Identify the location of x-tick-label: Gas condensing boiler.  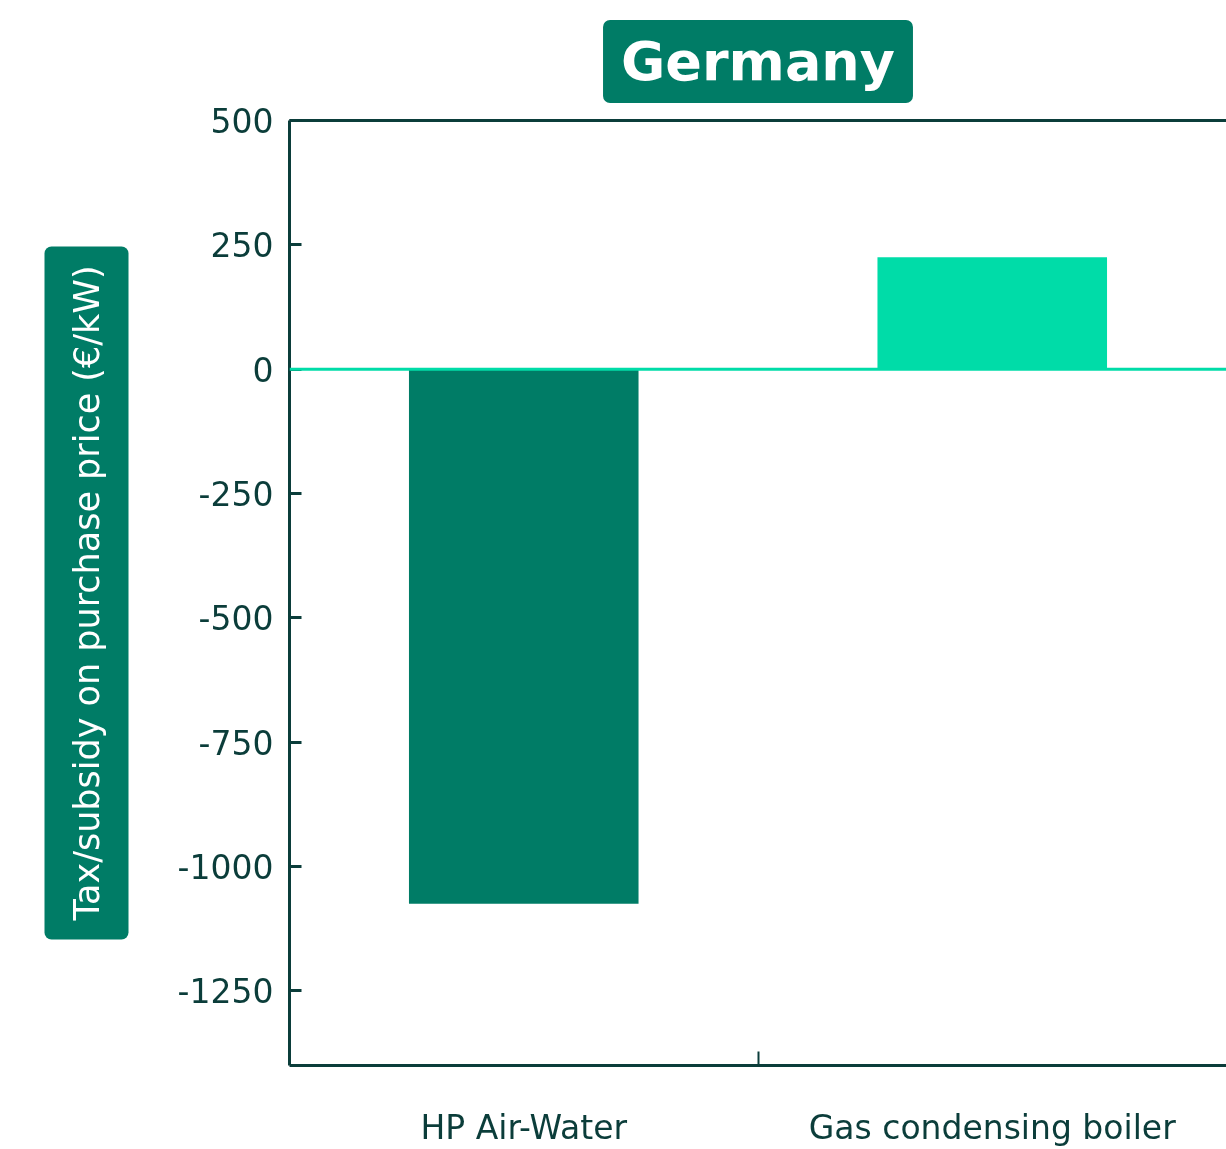
(992, 1127).